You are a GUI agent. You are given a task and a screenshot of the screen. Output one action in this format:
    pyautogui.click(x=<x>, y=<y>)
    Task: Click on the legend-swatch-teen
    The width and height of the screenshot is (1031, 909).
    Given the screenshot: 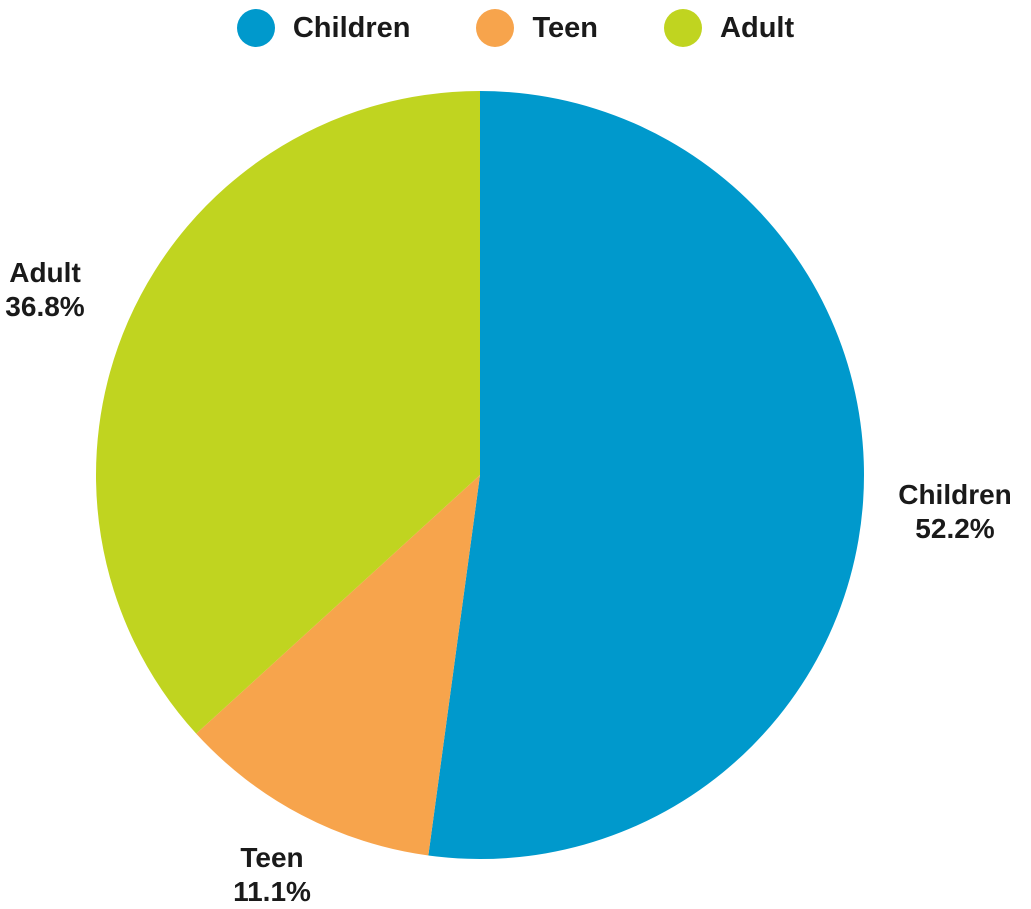 What is the action you would take?
    pyautogui.click(x=495, y=28)
    